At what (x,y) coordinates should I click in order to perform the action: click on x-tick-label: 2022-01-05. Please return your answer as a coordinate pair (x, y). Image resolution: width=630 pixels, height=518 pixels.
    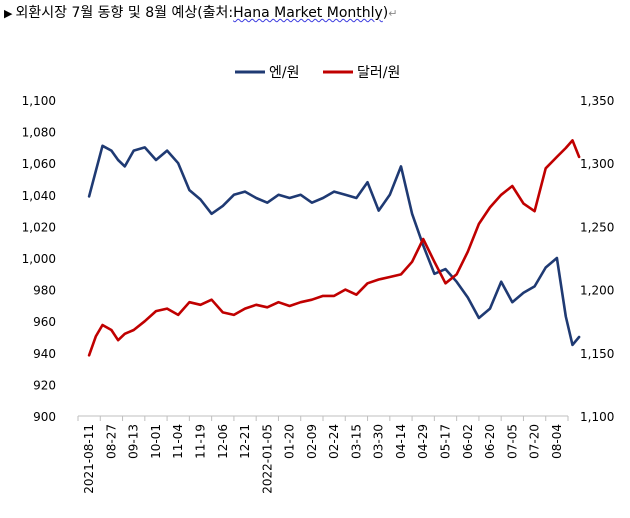
    Looking at the image, I should click on (267, 459).